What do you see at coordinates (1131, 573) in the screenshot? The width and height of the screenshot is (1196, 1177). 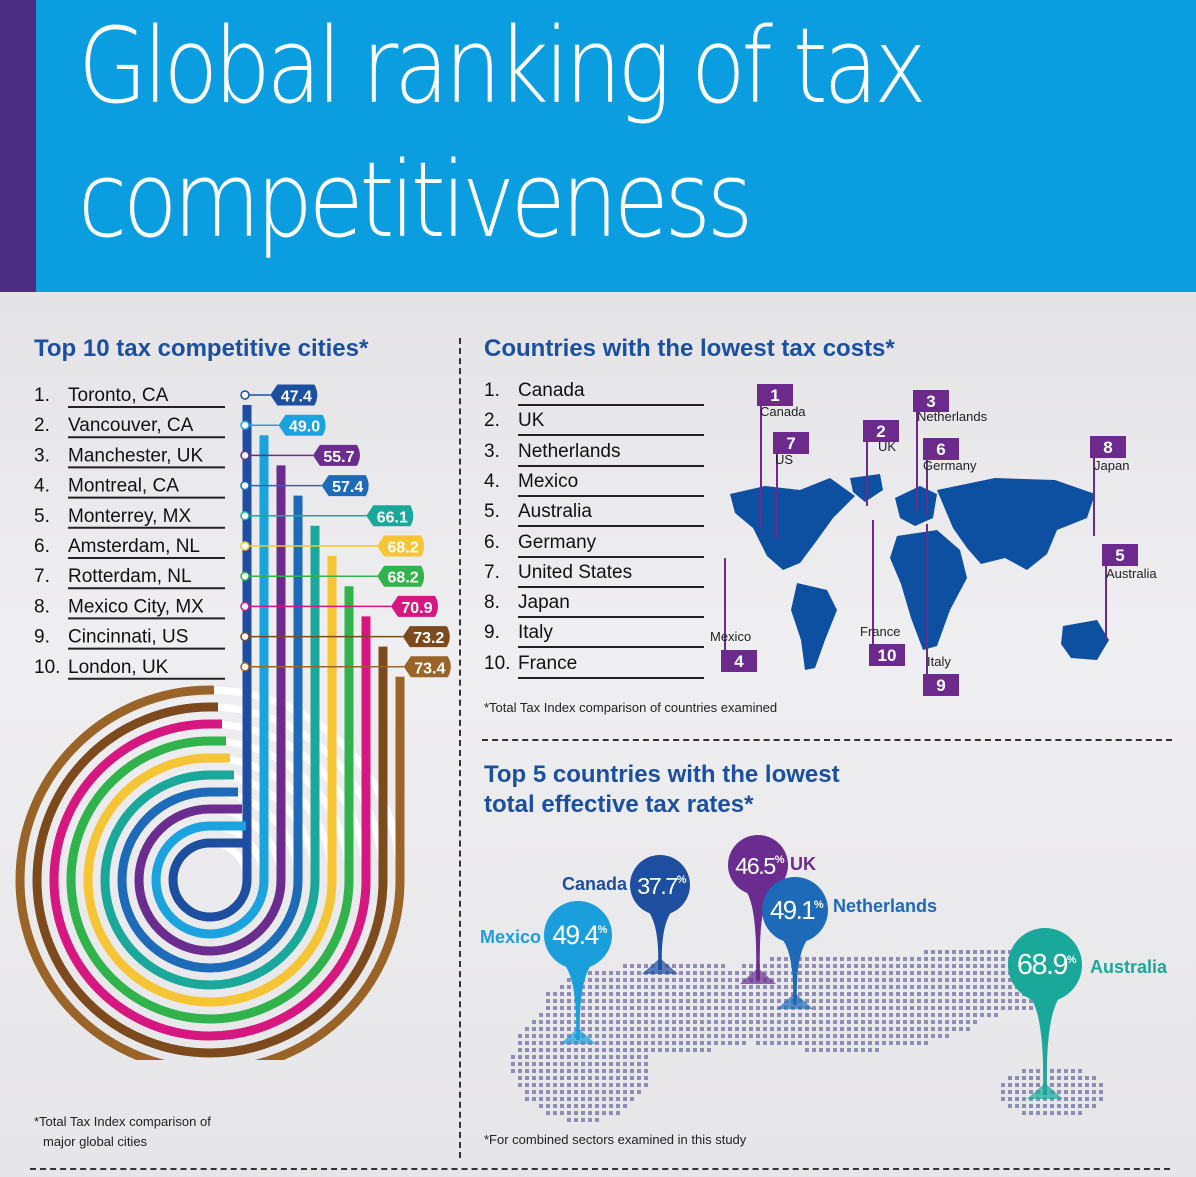 I see `map-marker-label: Australia` at bounding box center [1131, 573].